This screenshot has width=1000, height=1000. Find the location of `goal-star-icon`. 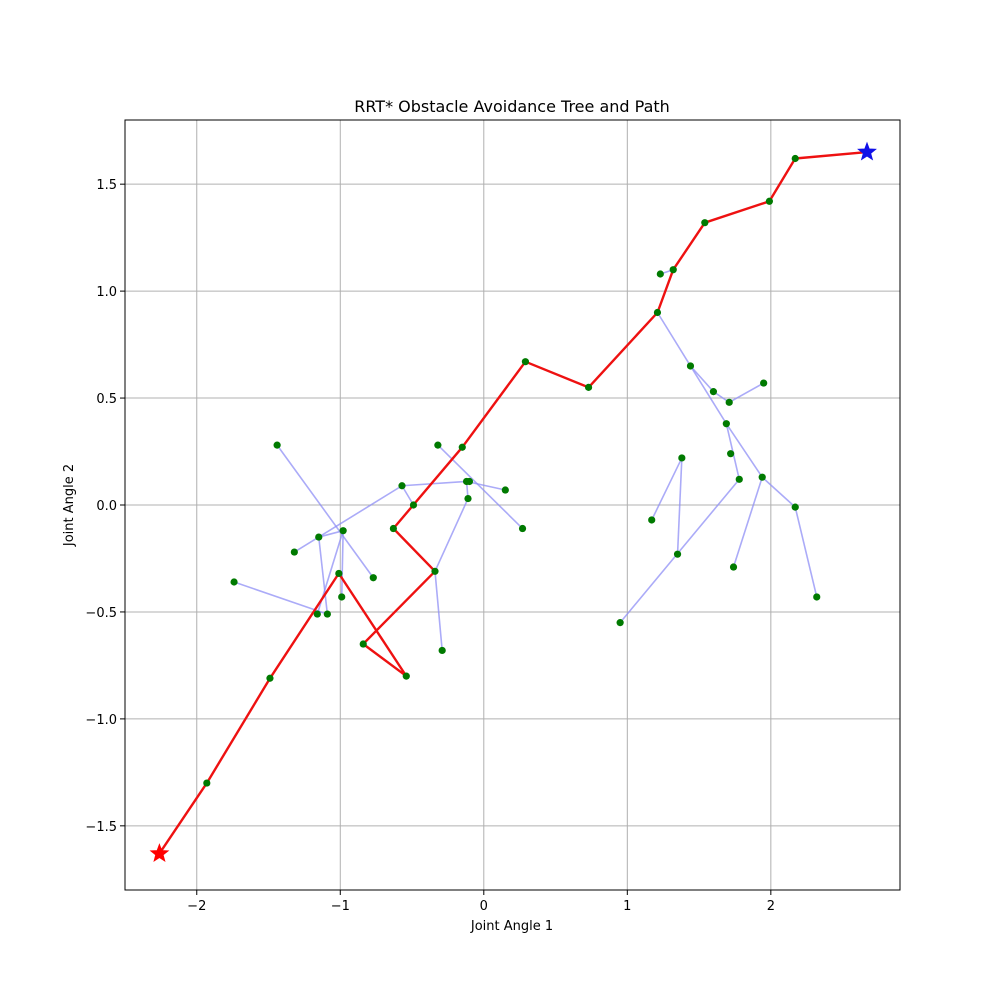

goal-star-icon is located at coordinates (867, 151).